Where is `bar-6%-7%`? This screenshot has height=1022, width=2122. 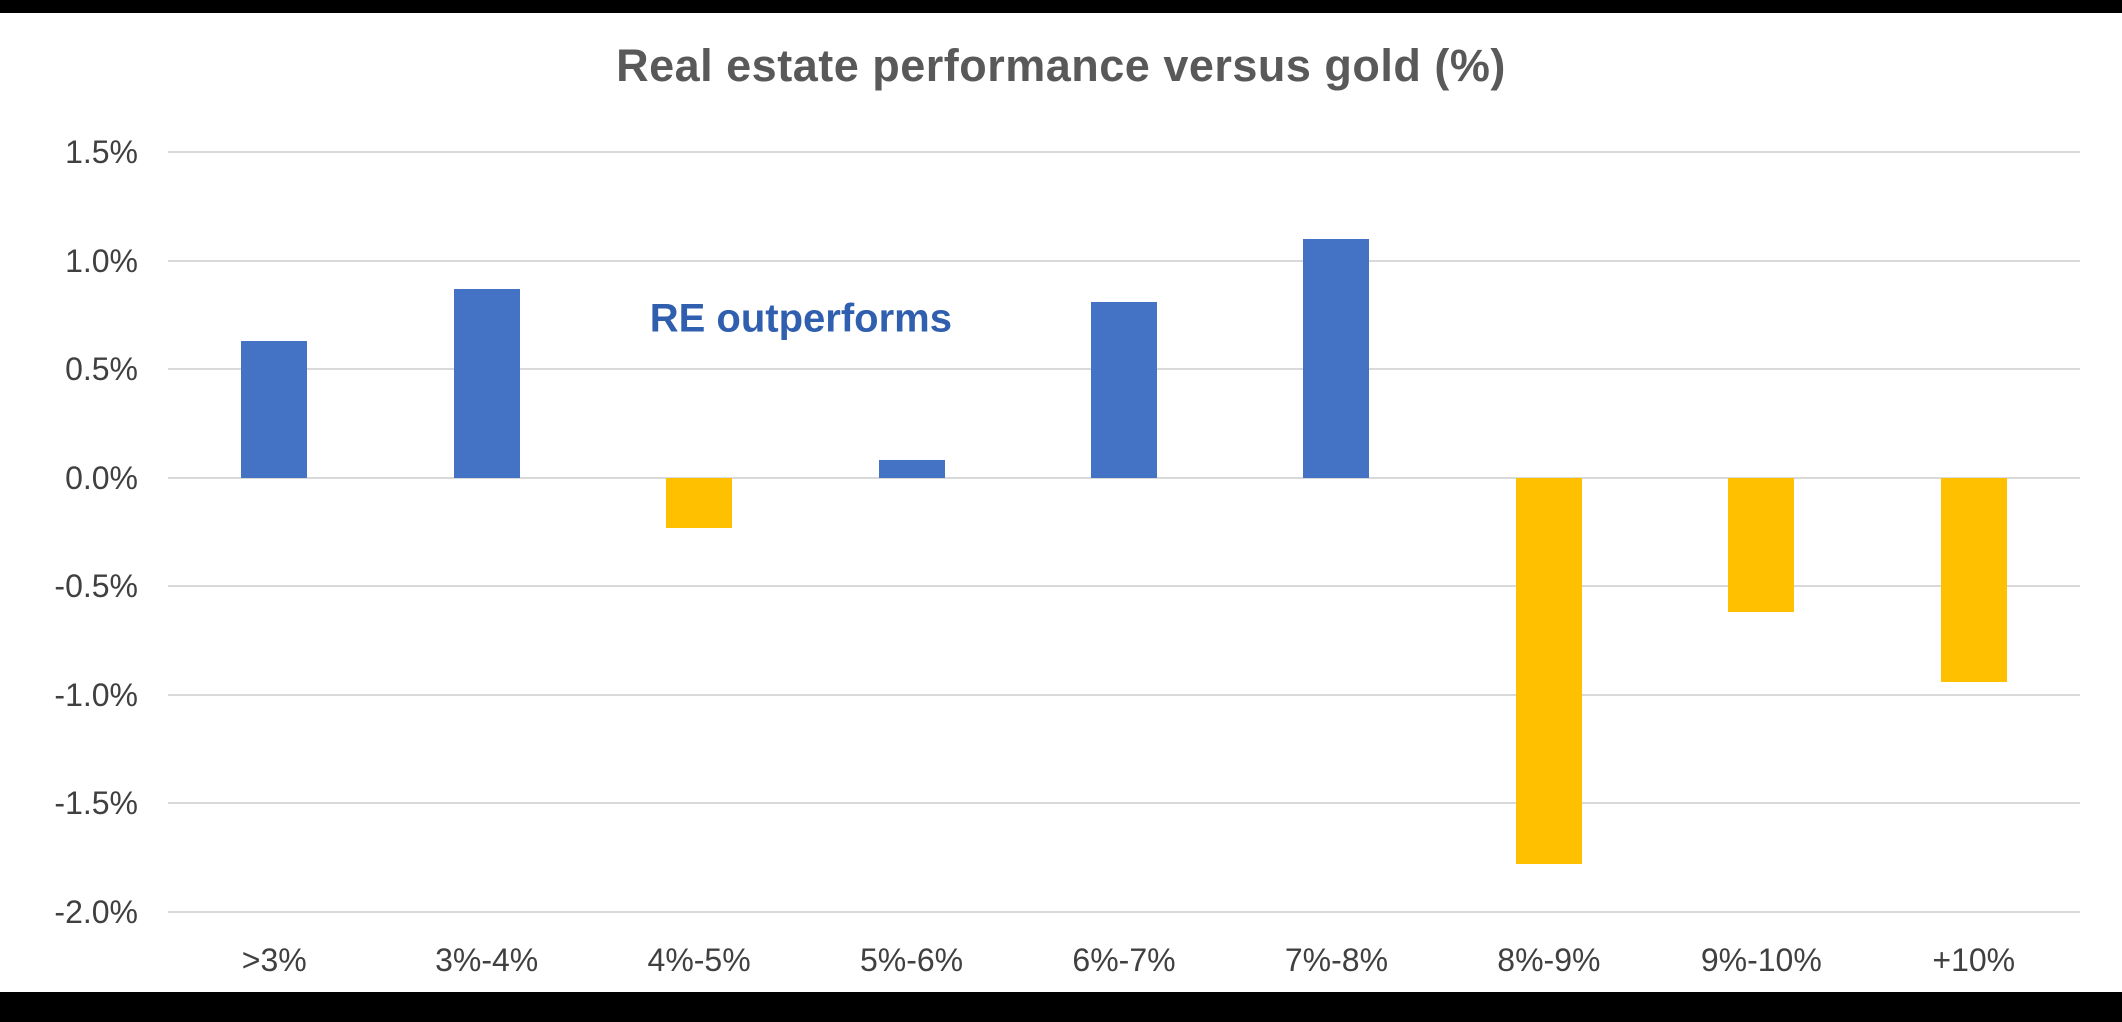 bar-6%-7% is located at coordinates (1124, 389).